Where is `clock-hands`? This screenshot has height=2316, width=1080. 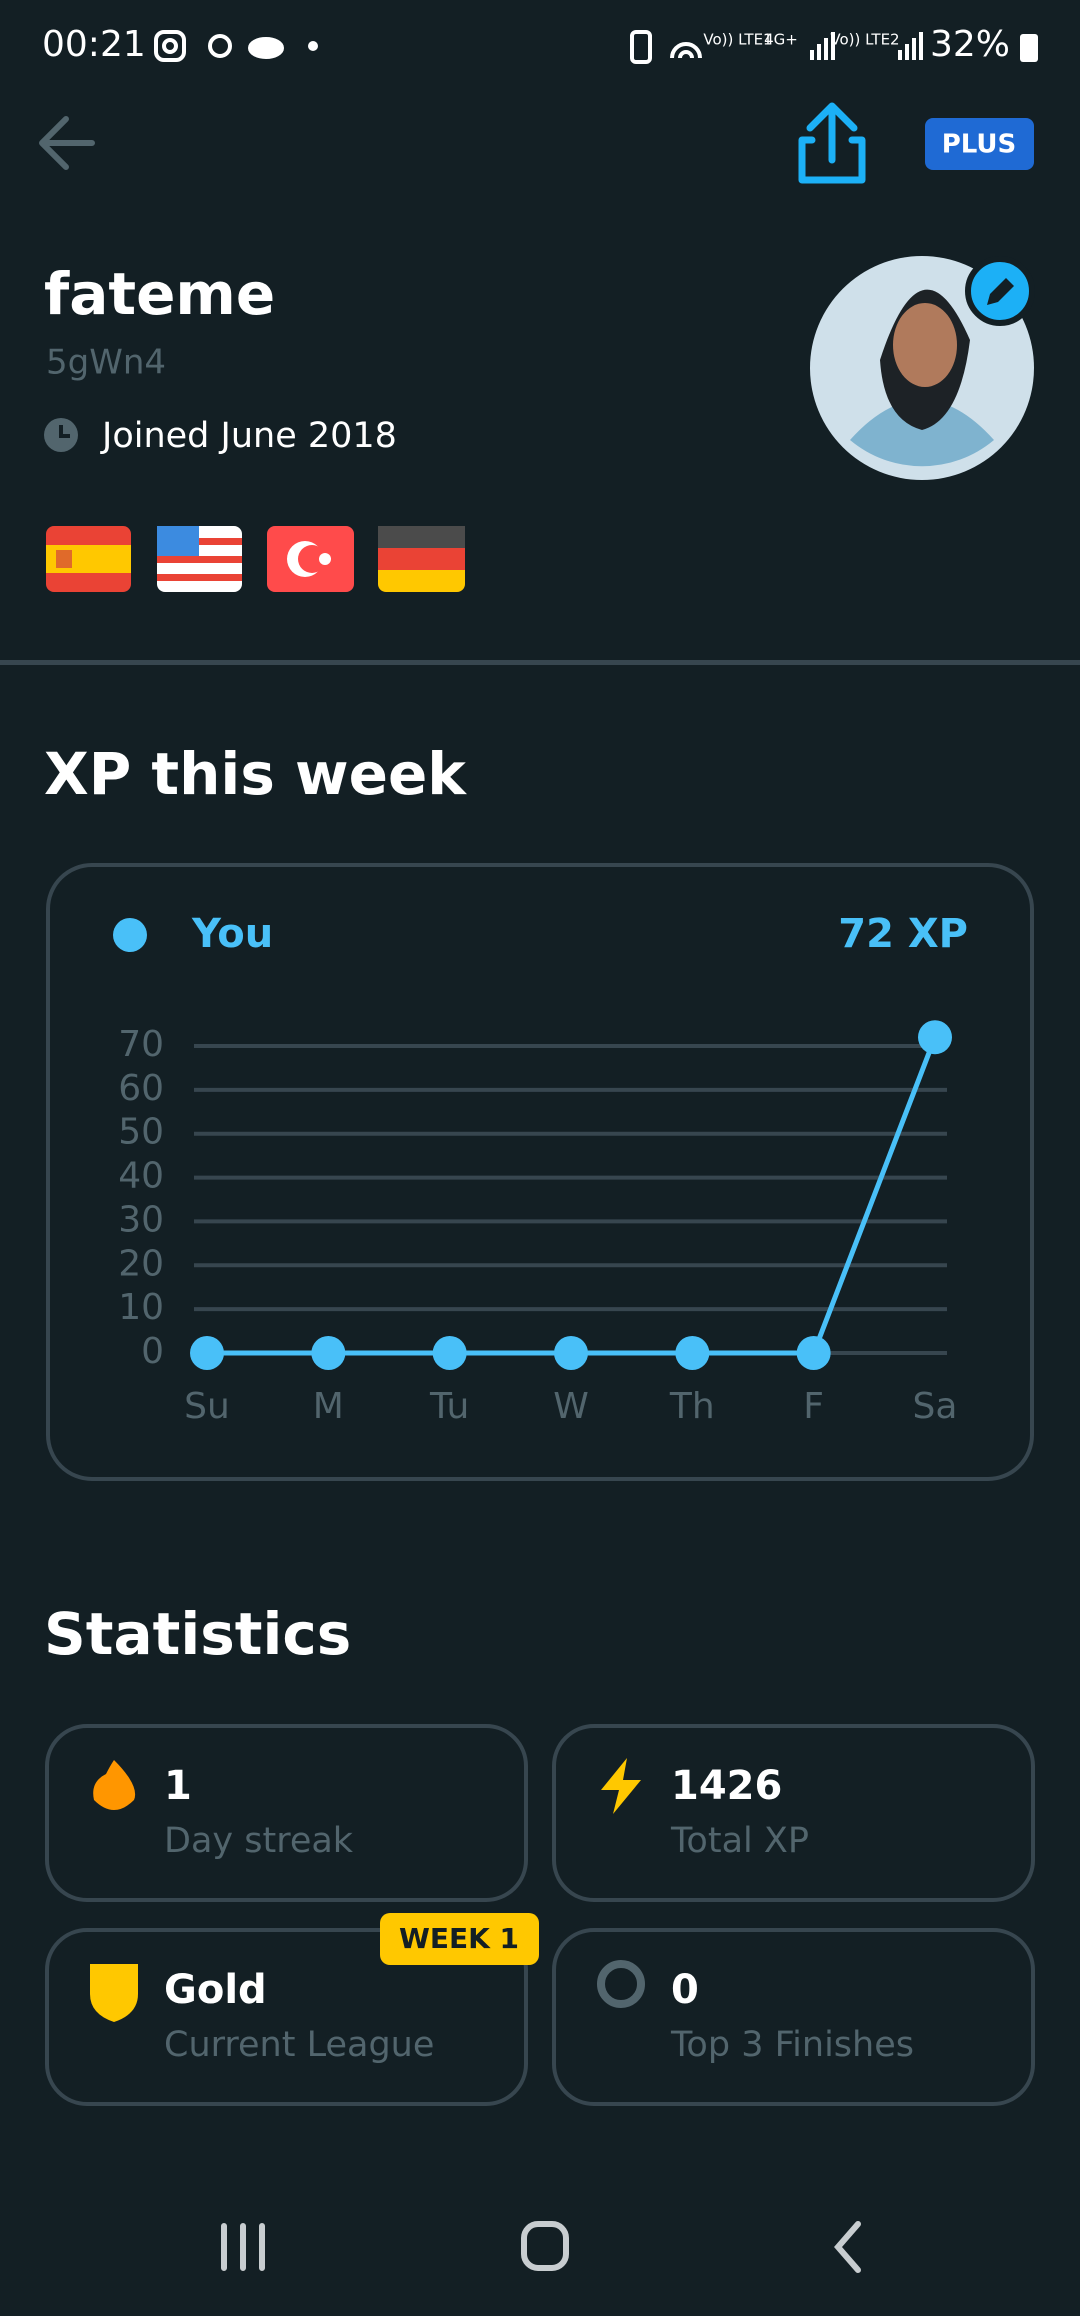 clock-hands is located at coordinates (64, 431).